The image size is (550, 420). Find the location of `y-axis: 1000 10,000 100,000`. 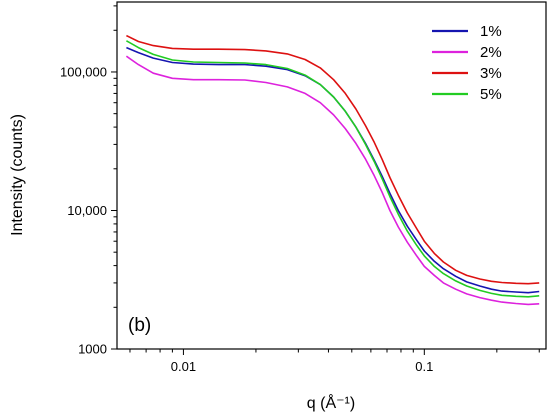

y-axis: 1000 10,000 100,000 is located at coordinates (88, 181).